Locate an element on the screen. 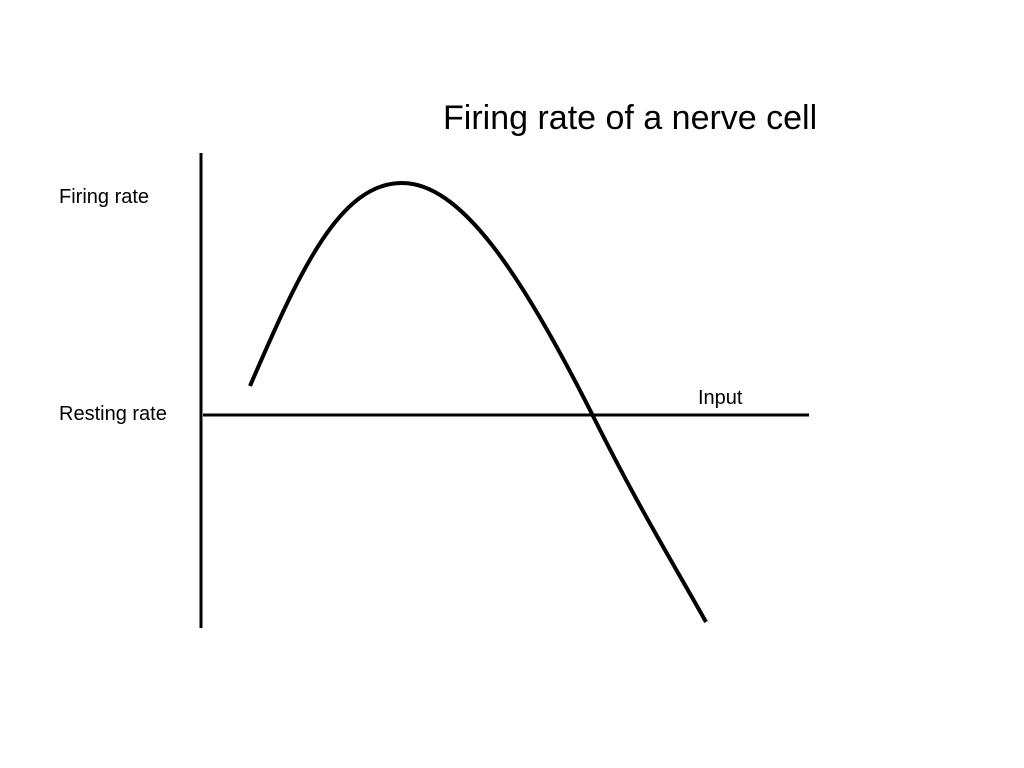 The image size is (1024, 768). diagram-title: Firing rate of a nerve cell is located at coordinates (630, 118).